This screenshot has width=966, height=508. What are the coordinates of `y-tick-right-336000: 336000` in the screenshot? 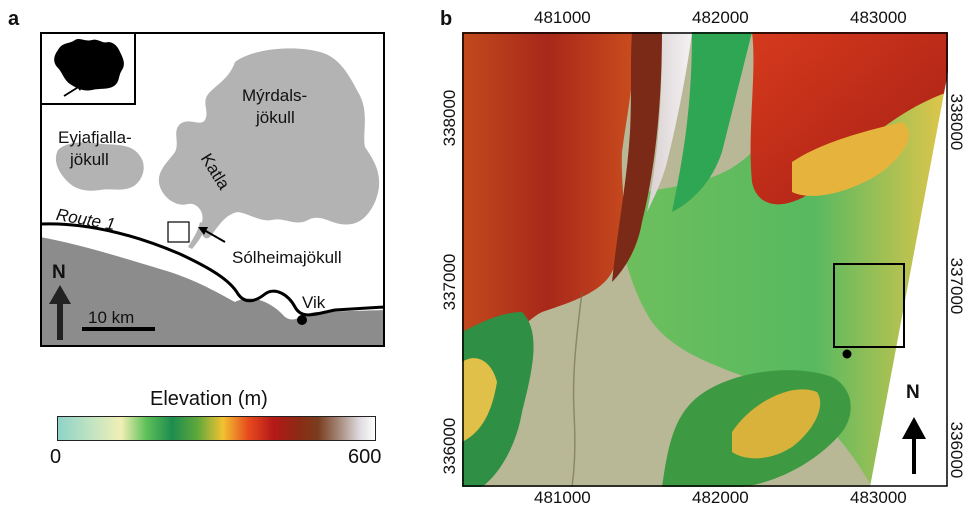 It's located at (956, 450).